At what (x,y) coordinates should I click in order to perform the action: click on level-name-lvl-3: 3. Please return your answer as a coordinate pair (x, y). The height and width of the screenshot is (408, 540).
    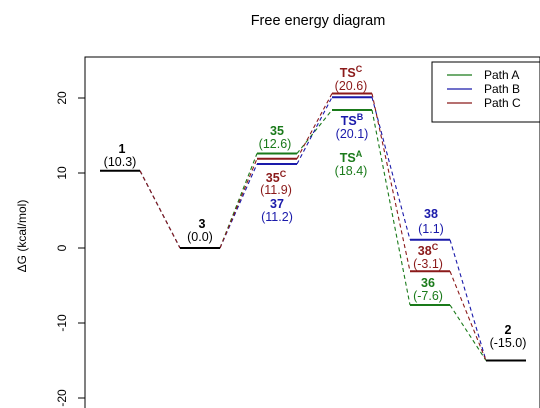
    Looking at the image, I should click on (202, 224).